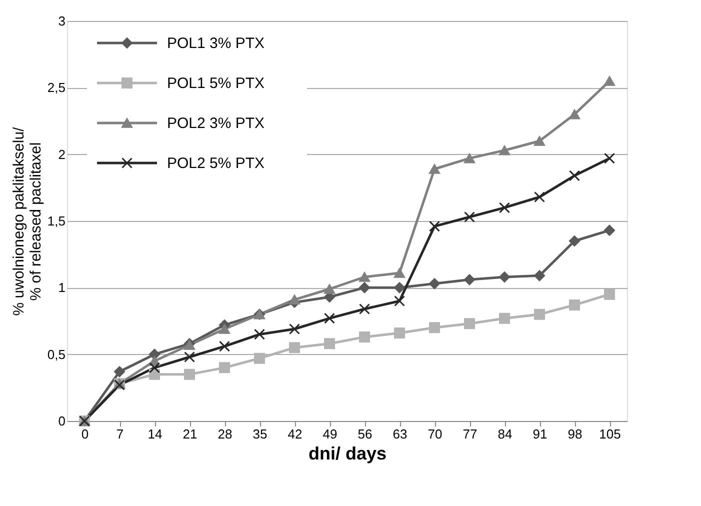  What do you see at coordinates (120, 434) in the screenshot?
I see `x-tick-label: 7` at bounding box center [120, 434].